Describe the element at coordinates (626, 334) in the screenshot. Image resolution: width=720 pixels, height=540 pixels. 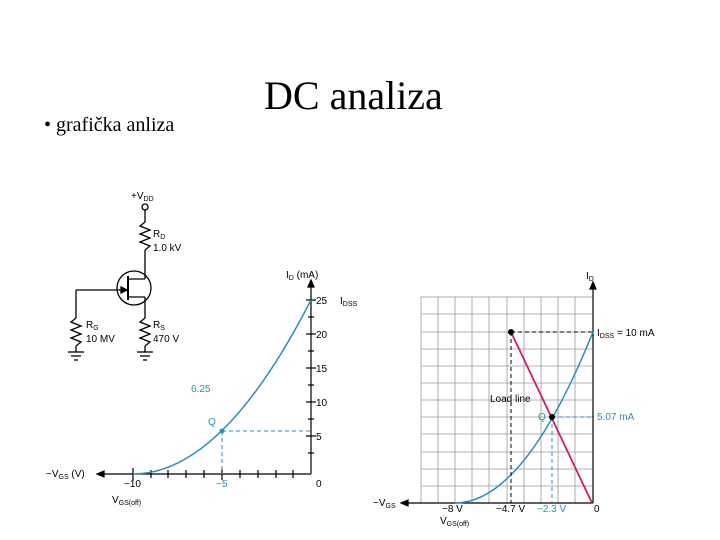
I see `graph2-idss-label: IDSS = 10 mA` at that location.